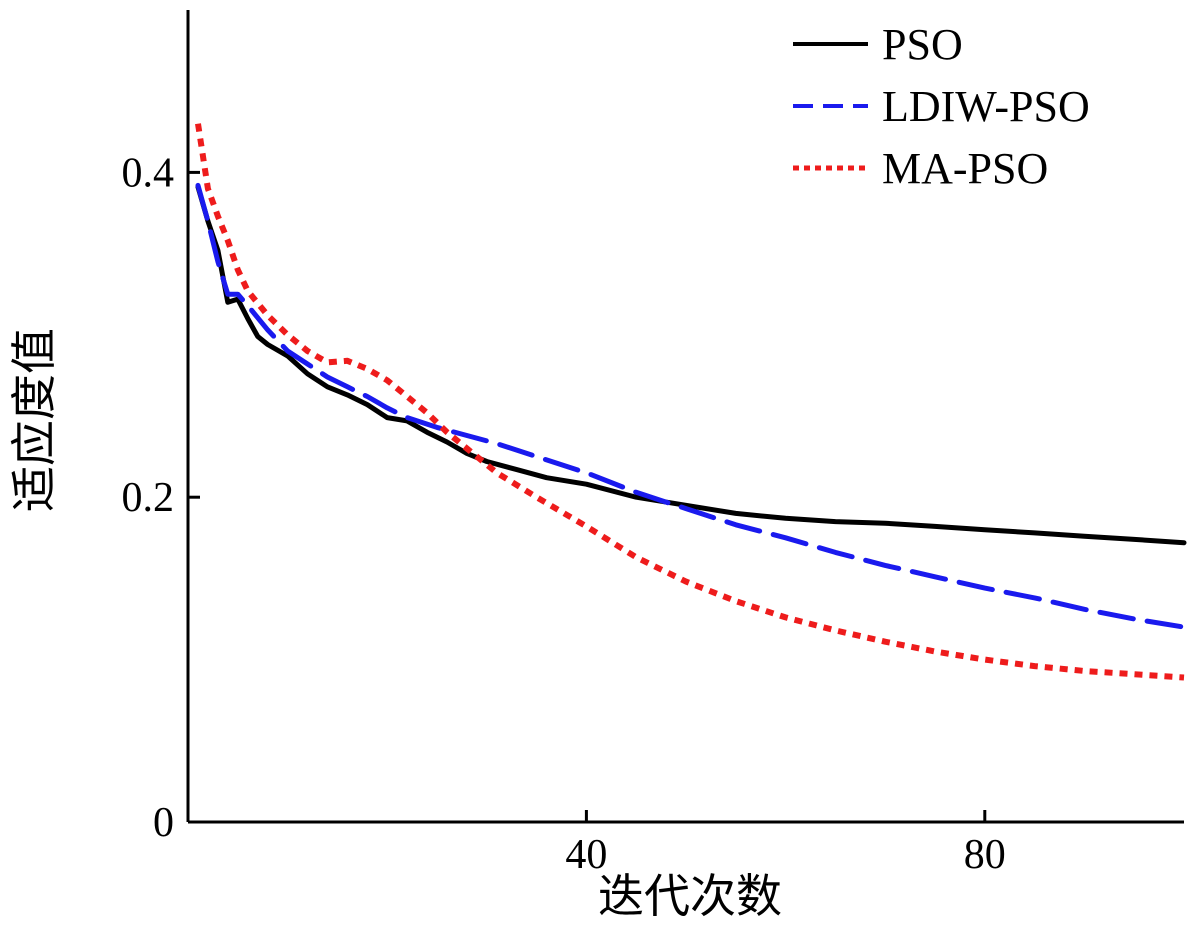 The width and height of the screenshot is (1200, 936). Describe the element at coordinates (586, 855) in the screenshot. I see `x-tick-label: 40` at that location.